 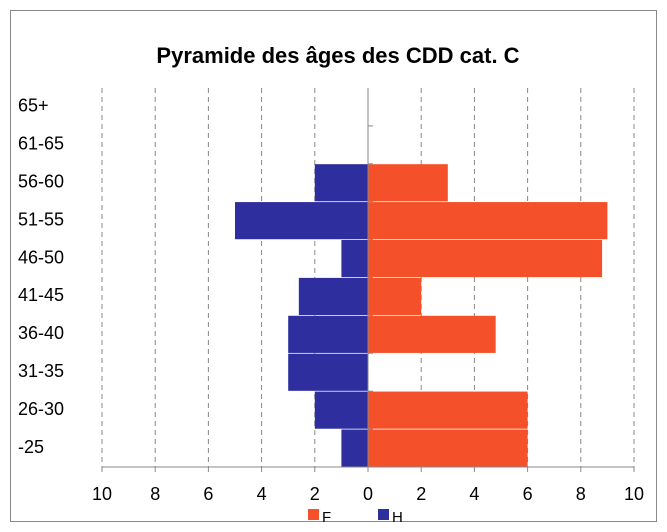 I want to click on y-tick-label: 46-50, so click(x=41, y=257).